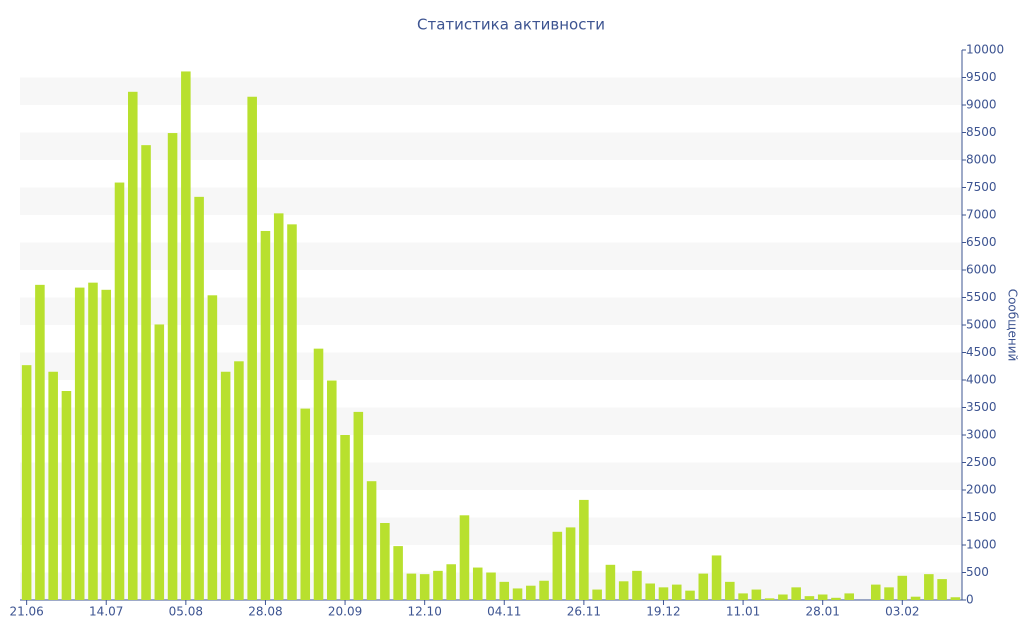 This screenshot has height=640, width=1024. I want to click on y-tick-label: 4500, so click(981, 352).